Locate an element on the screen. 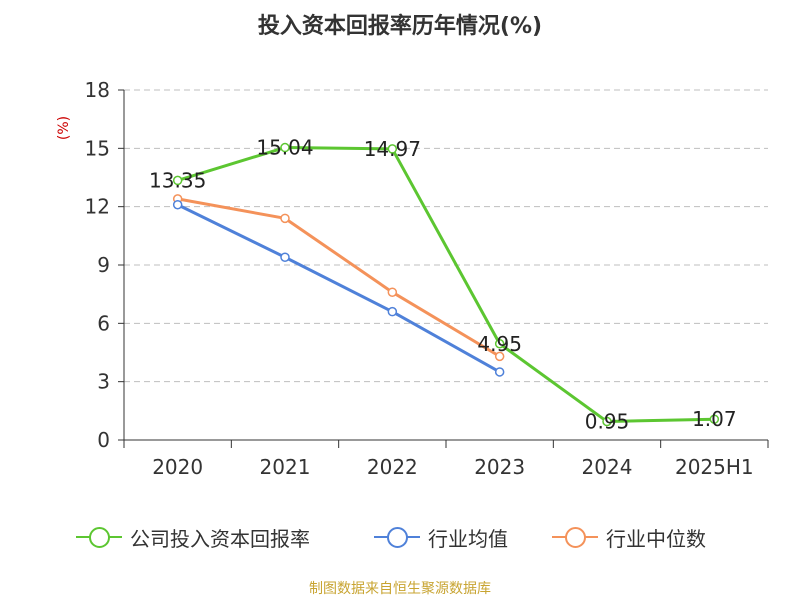 The height and width of the screenshot is (600, 800). legend-label-company: 公司投入资本回报率 is located at coordinates (220, 538).